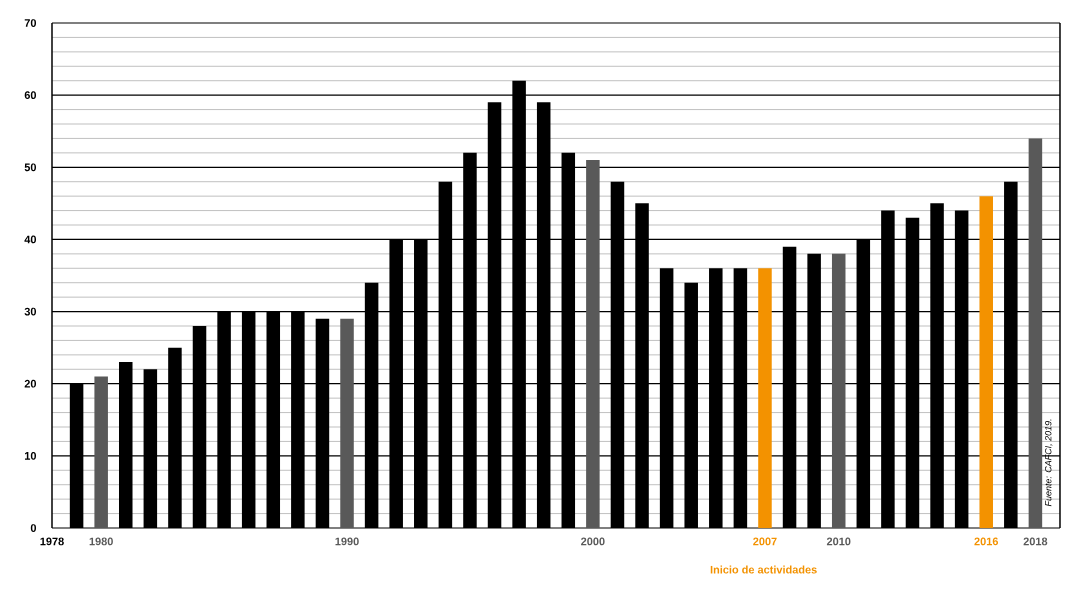  Describe the element at coordinates (30, 23) in the screenshot. I see `y-tick-label: 70` at that location.